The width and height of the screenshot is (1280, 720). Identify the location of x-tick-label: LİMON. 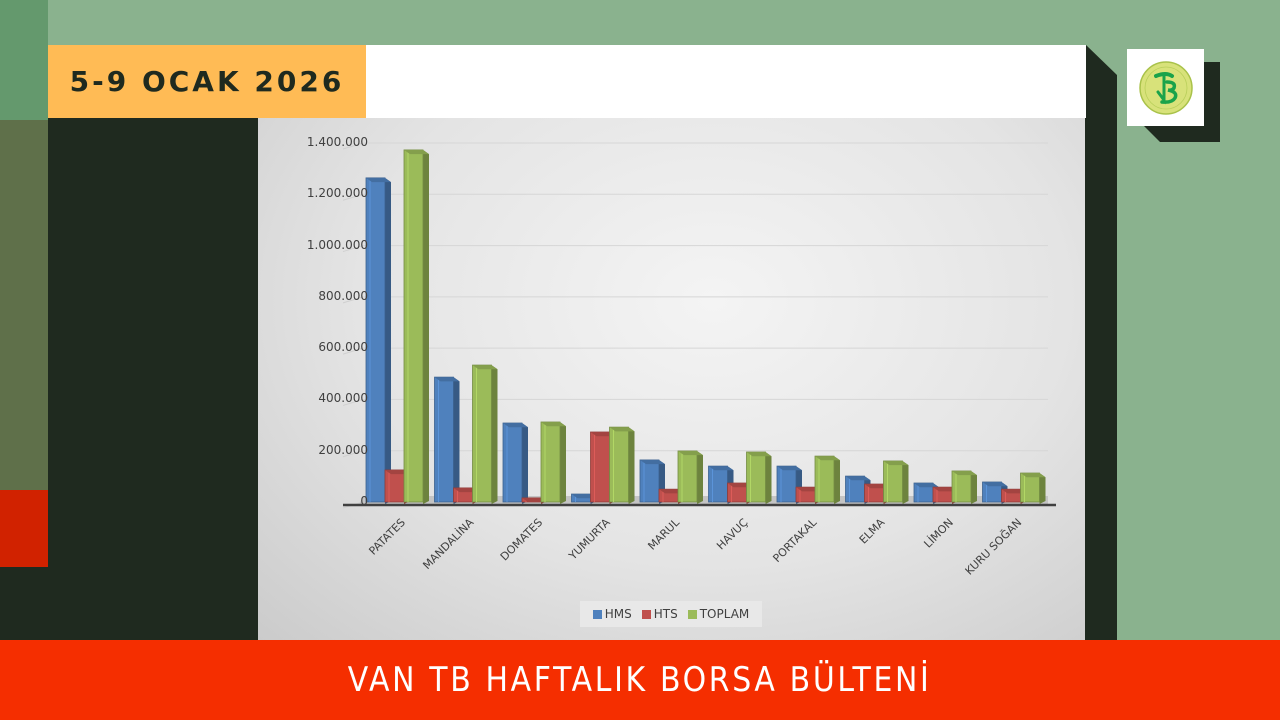
(938, 533).